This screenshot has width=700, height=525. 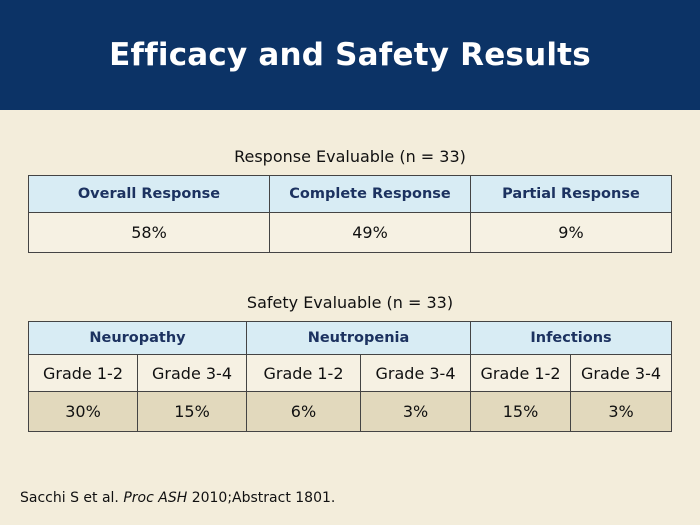 What do you see at coordinates (350, 302) in the screenshot?
I see `safety-caption: Safety Evaluable (n = 33)` at bounding box center [350, 302].